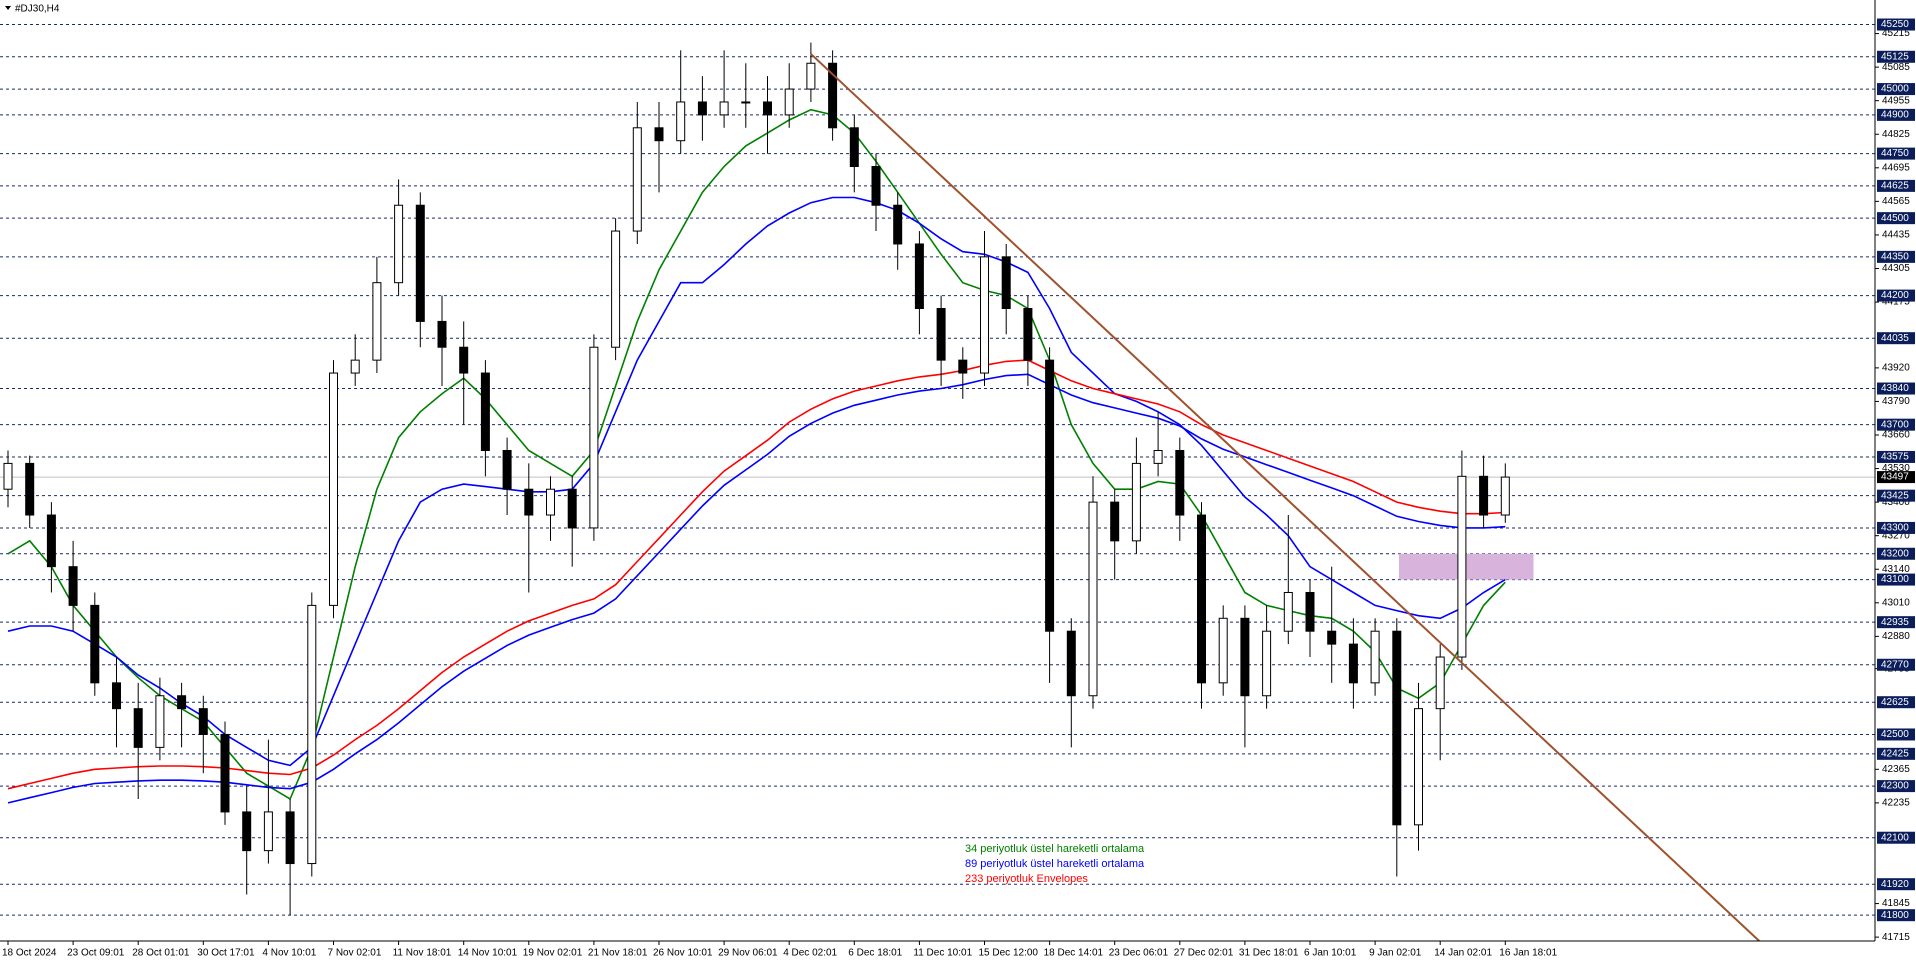 The image size is (1916, 963). I want to click on y-tick-label: 45215, so click(1896, 33).